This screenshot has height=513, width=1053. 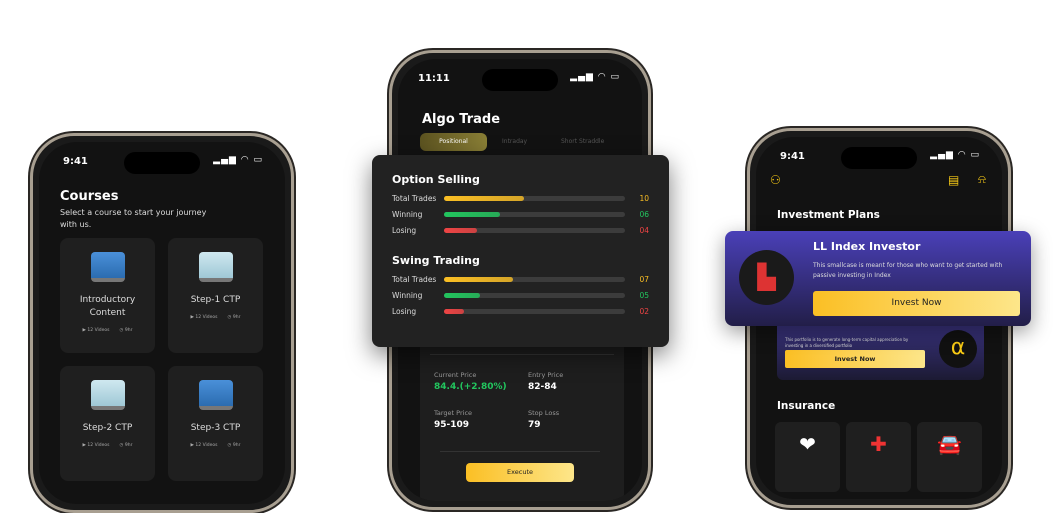 What do you see at coordinates (534, 425) in the screenshot?
I see `stop-loss-value: 79` at bounding box center [534, 425].